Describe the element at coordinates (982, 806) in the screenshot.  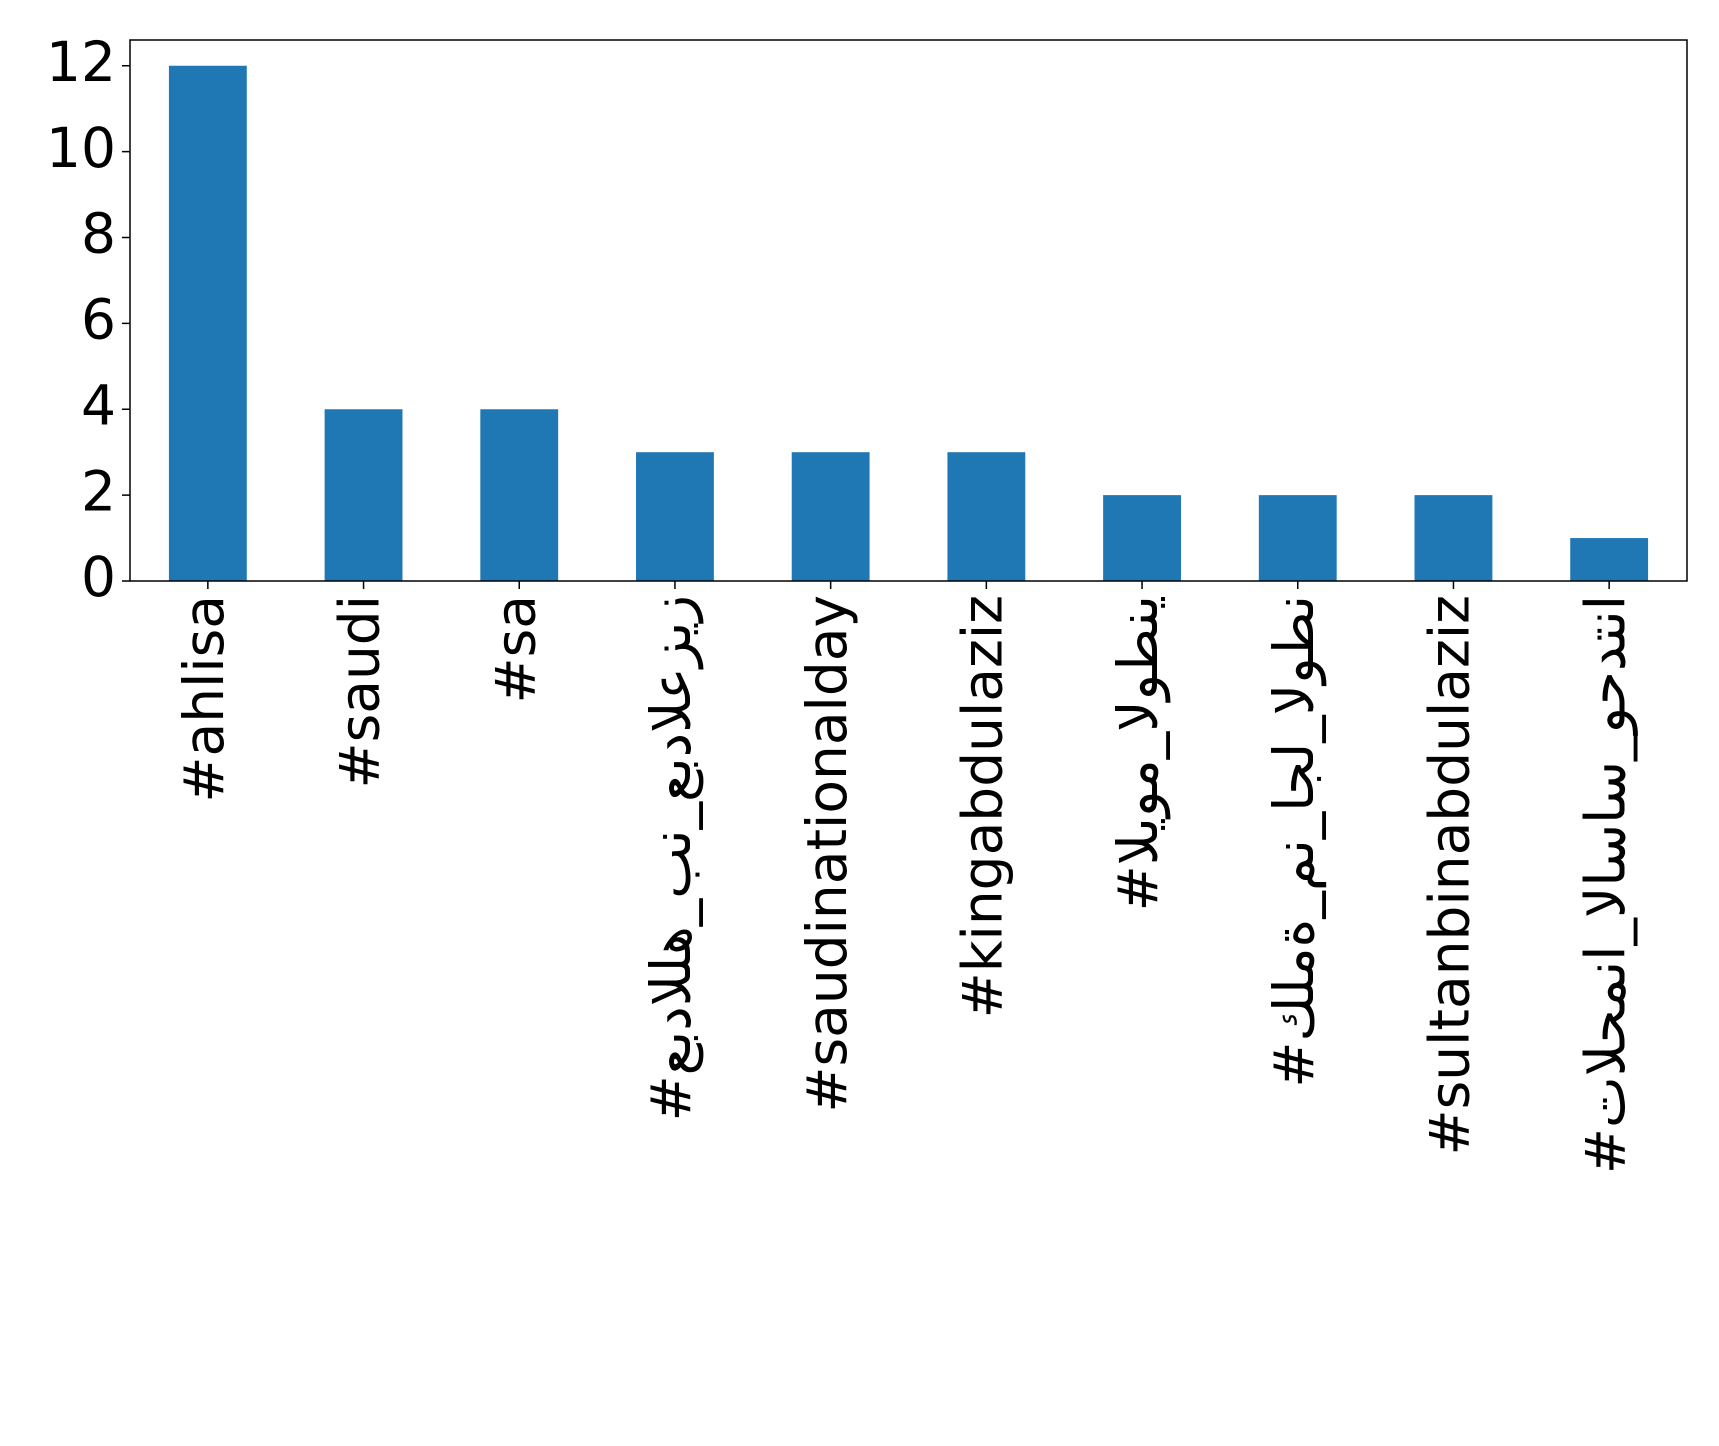
I see `x-tick-label: #kingabdulaziz` at that location.